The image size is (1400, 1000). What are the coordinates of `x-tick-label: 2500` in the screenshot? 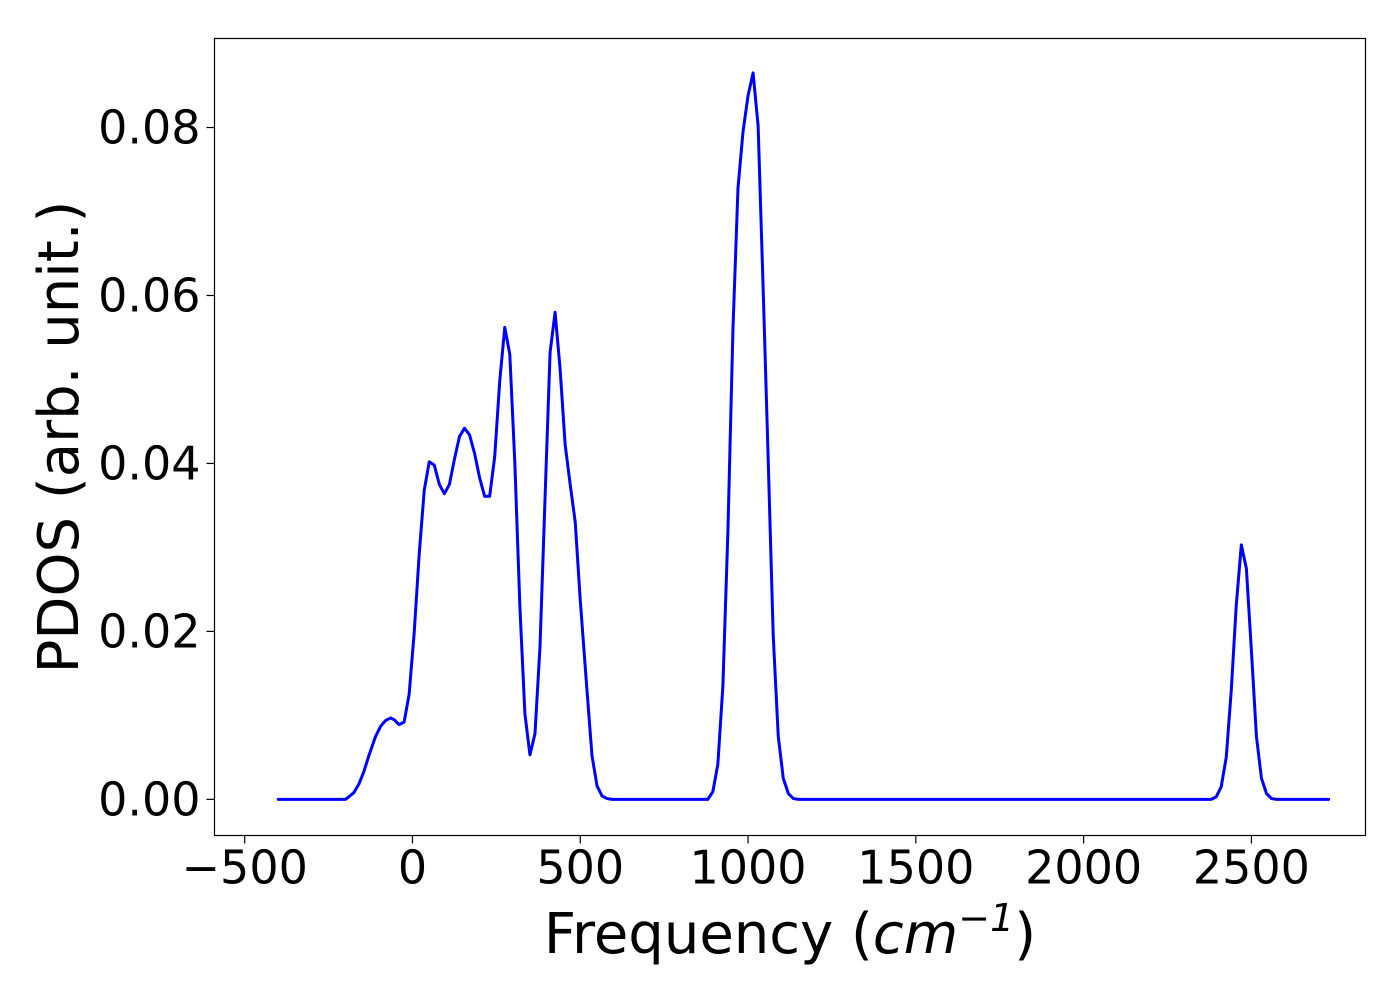 It's located at (1251, 868).